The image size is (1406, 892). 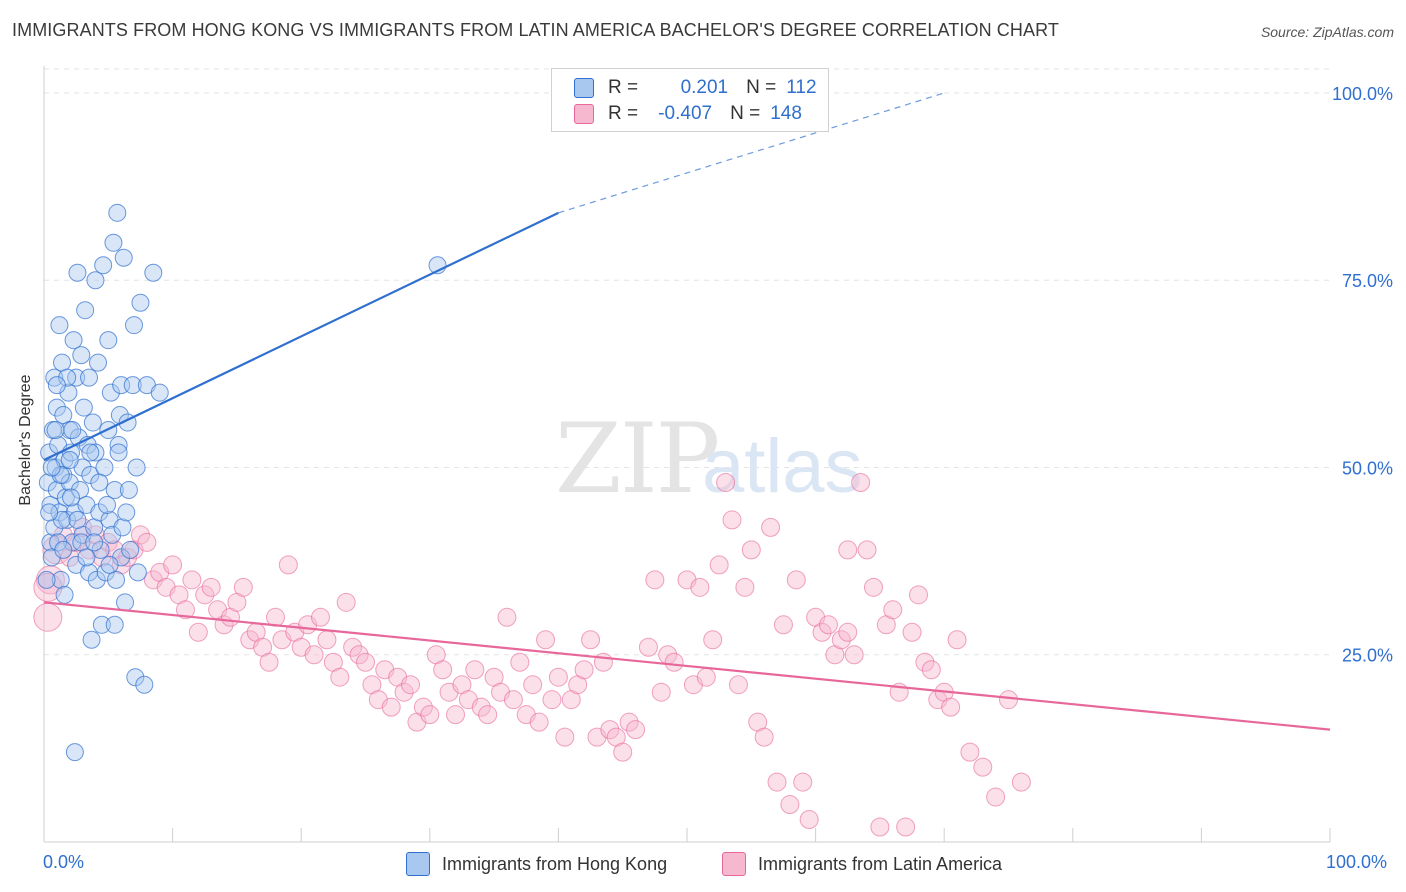 What do you see at coordinates (782, 466) in the screenshot?
I see `watermark-atlas: atlas` at bounding box center [782, 466].